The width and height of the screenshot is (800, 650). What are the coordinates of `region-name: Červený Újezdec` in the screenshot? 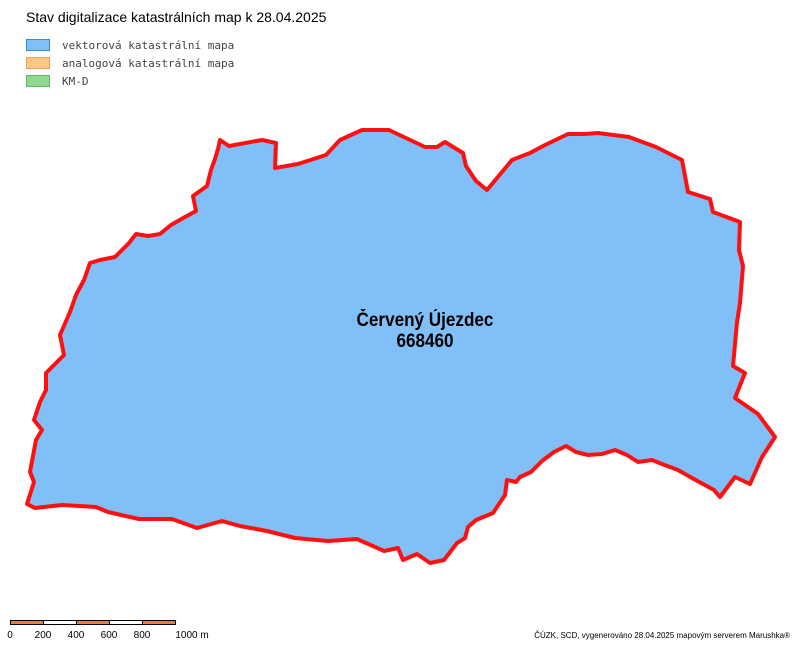 It's located at (425, 320).